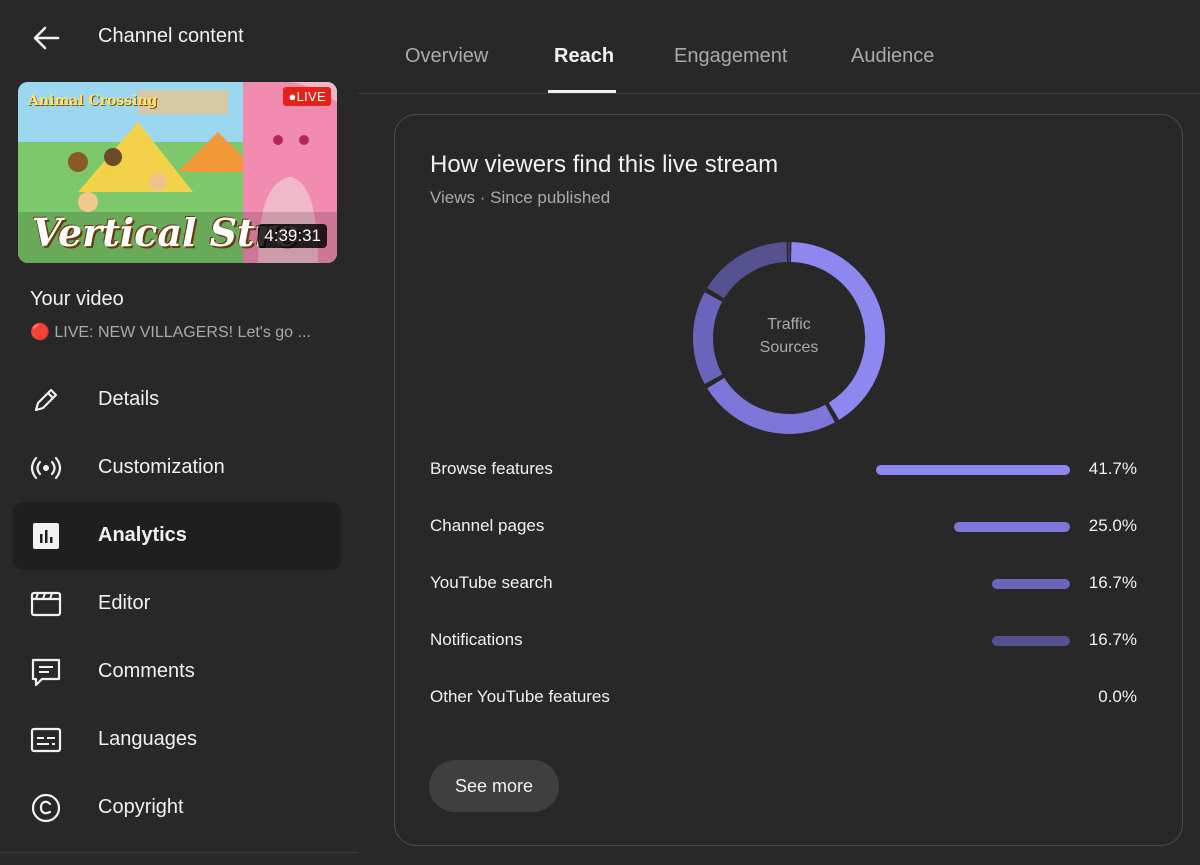 The width and height of the screenshot is (1200, 865). What do you see at coordinates (146, 671) in the screenshot?
I see `sidebar-item-label: Comments` at bounding box center [146, 671].